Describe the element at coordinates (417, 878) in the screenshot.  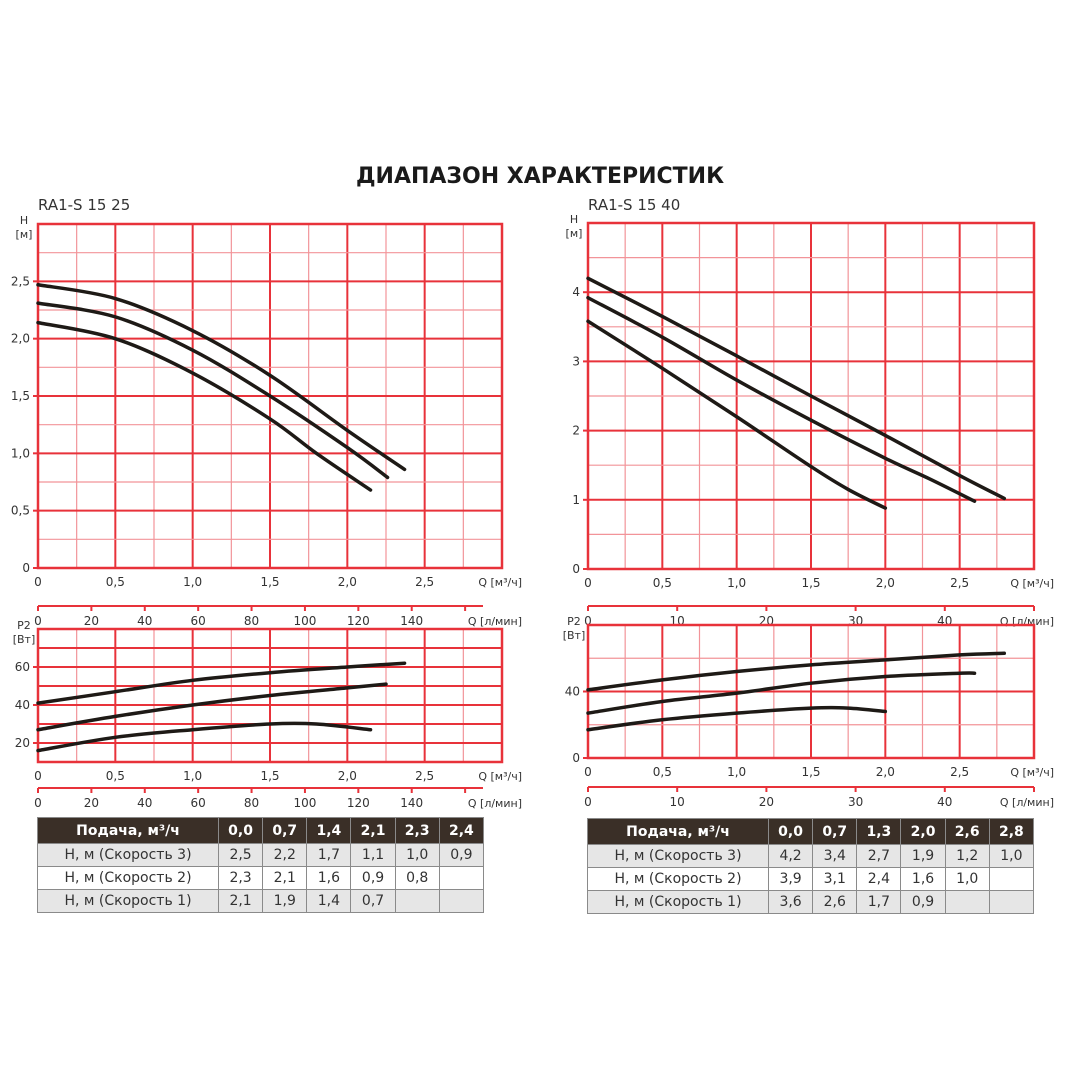
I see `table-cell: 0,8` at that location.